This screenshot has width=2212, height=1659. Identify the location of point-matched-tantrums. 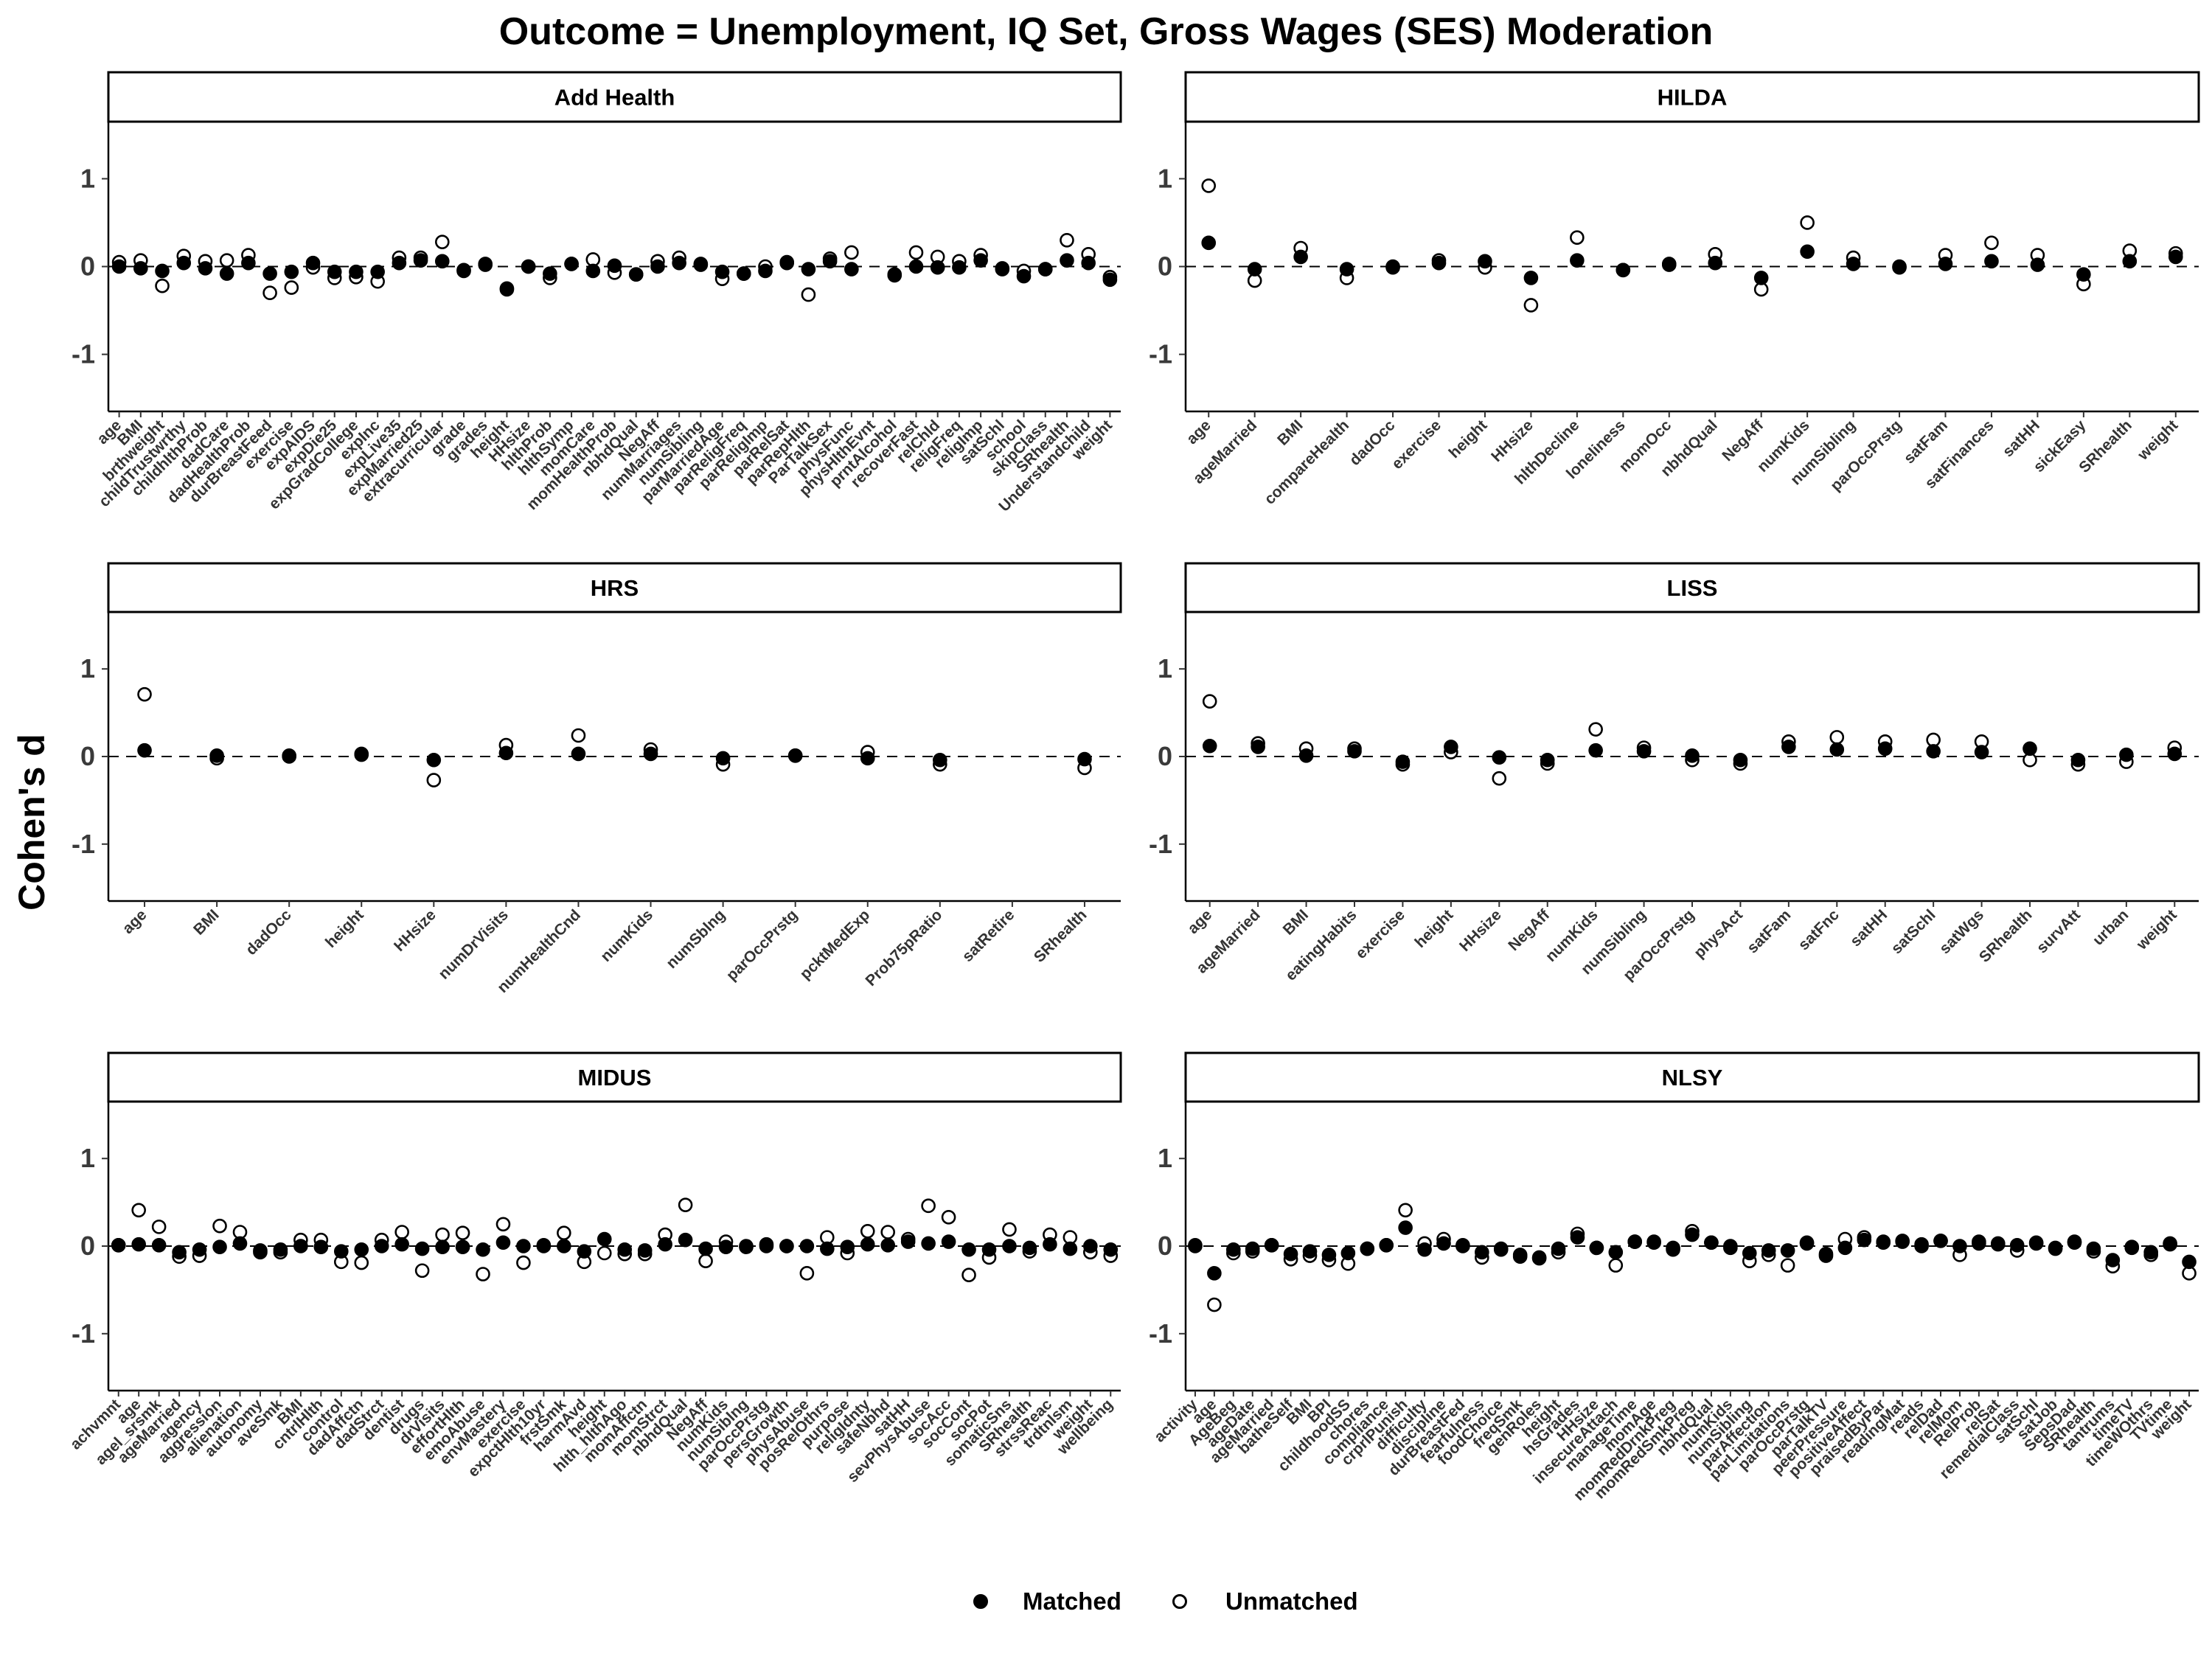
(2113, 1260).